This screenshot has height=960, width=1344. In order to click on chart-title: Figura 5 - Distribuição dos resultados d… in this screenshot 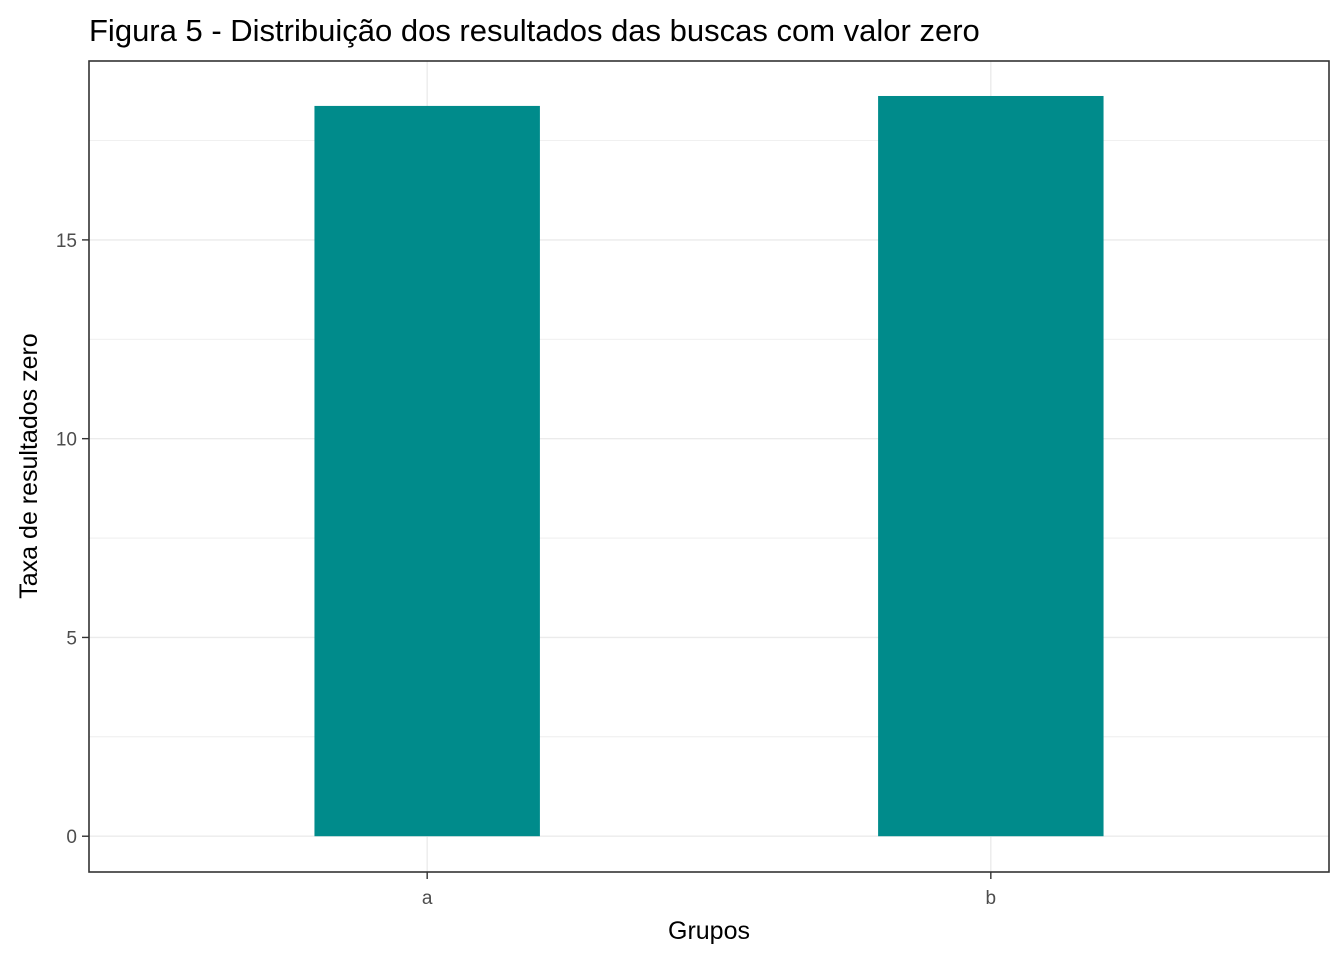, I will do `click(534, 30)`.